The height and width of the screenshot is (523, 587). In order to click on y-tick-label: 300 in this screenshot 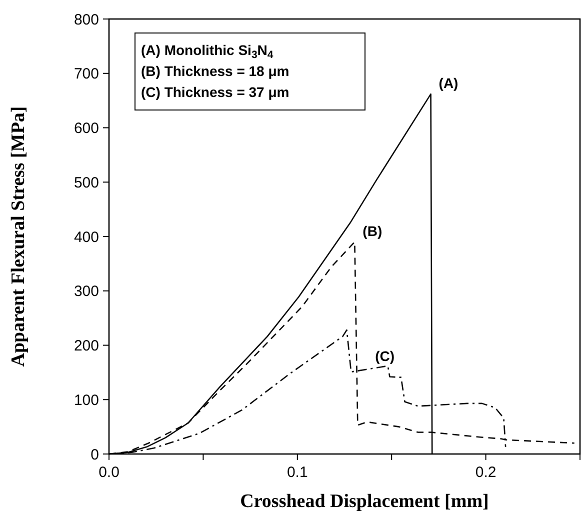, I will do `click(86, 291)`.